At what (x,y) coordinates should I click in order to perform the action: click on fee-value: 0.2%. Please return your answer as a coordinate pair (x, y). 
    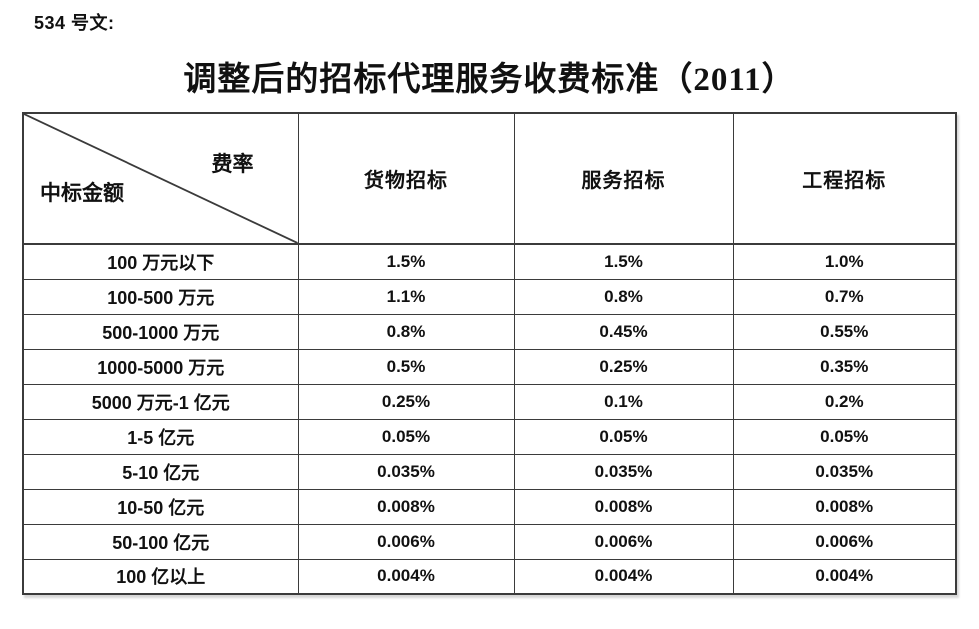
    Looking at the image, I should click on (844, 401).